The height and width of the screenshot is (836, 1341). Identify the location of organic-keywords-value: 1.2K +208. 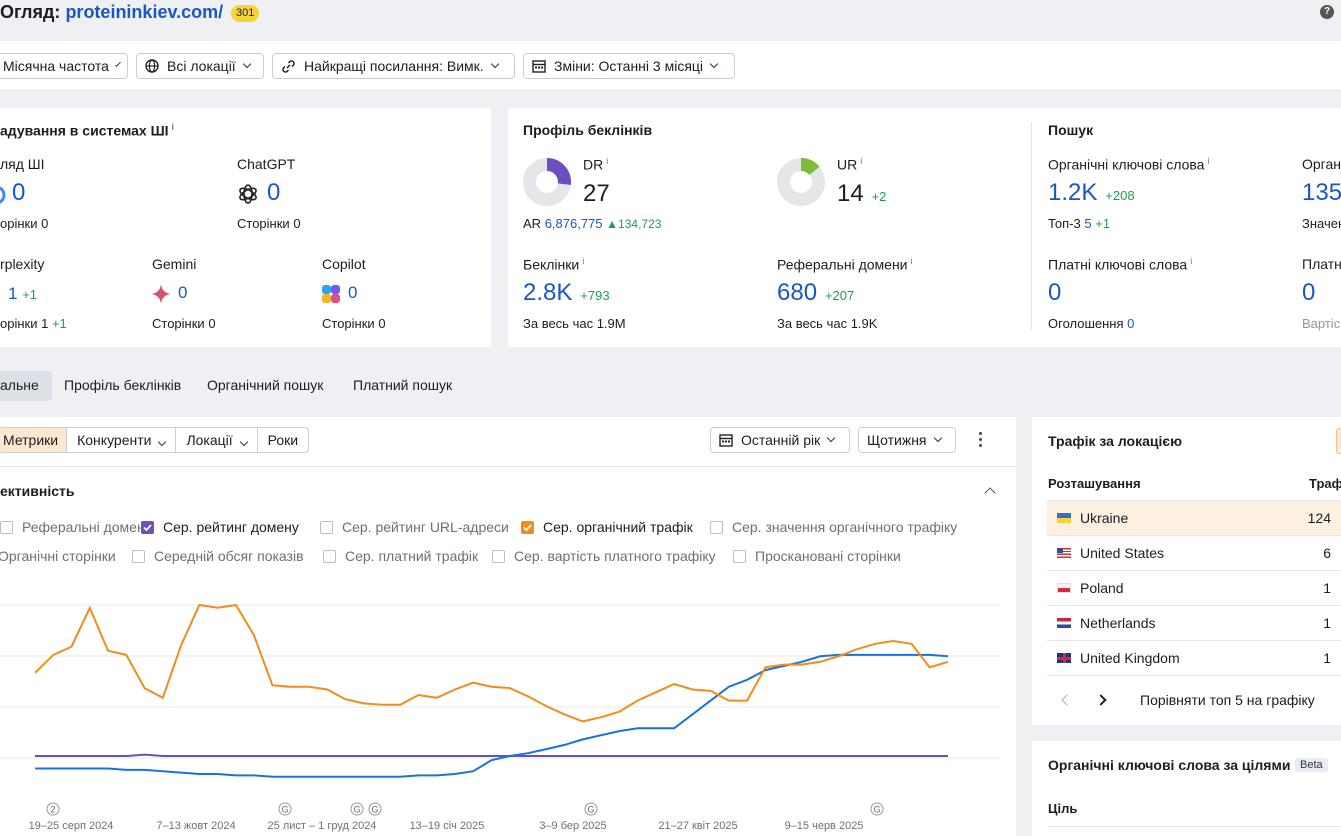
(1091, 192).